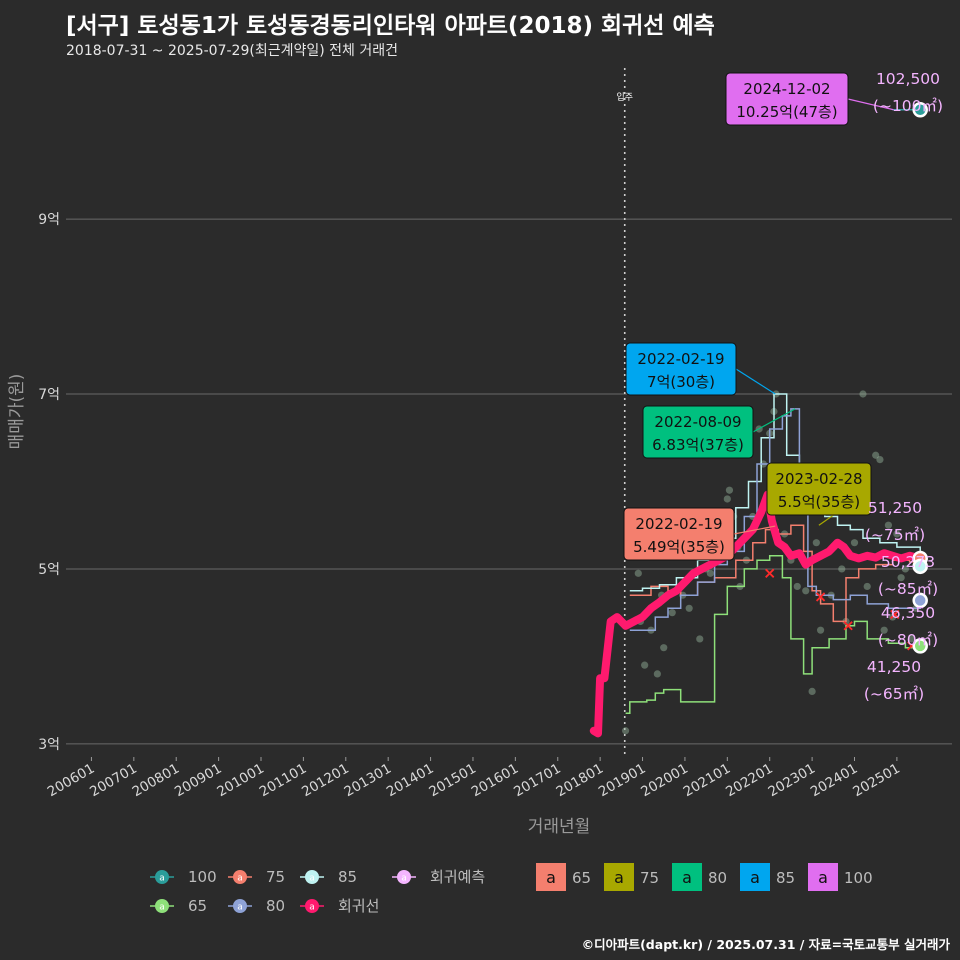  I want to click on annotation-value: 6.83억(37층), so click(698, 445).